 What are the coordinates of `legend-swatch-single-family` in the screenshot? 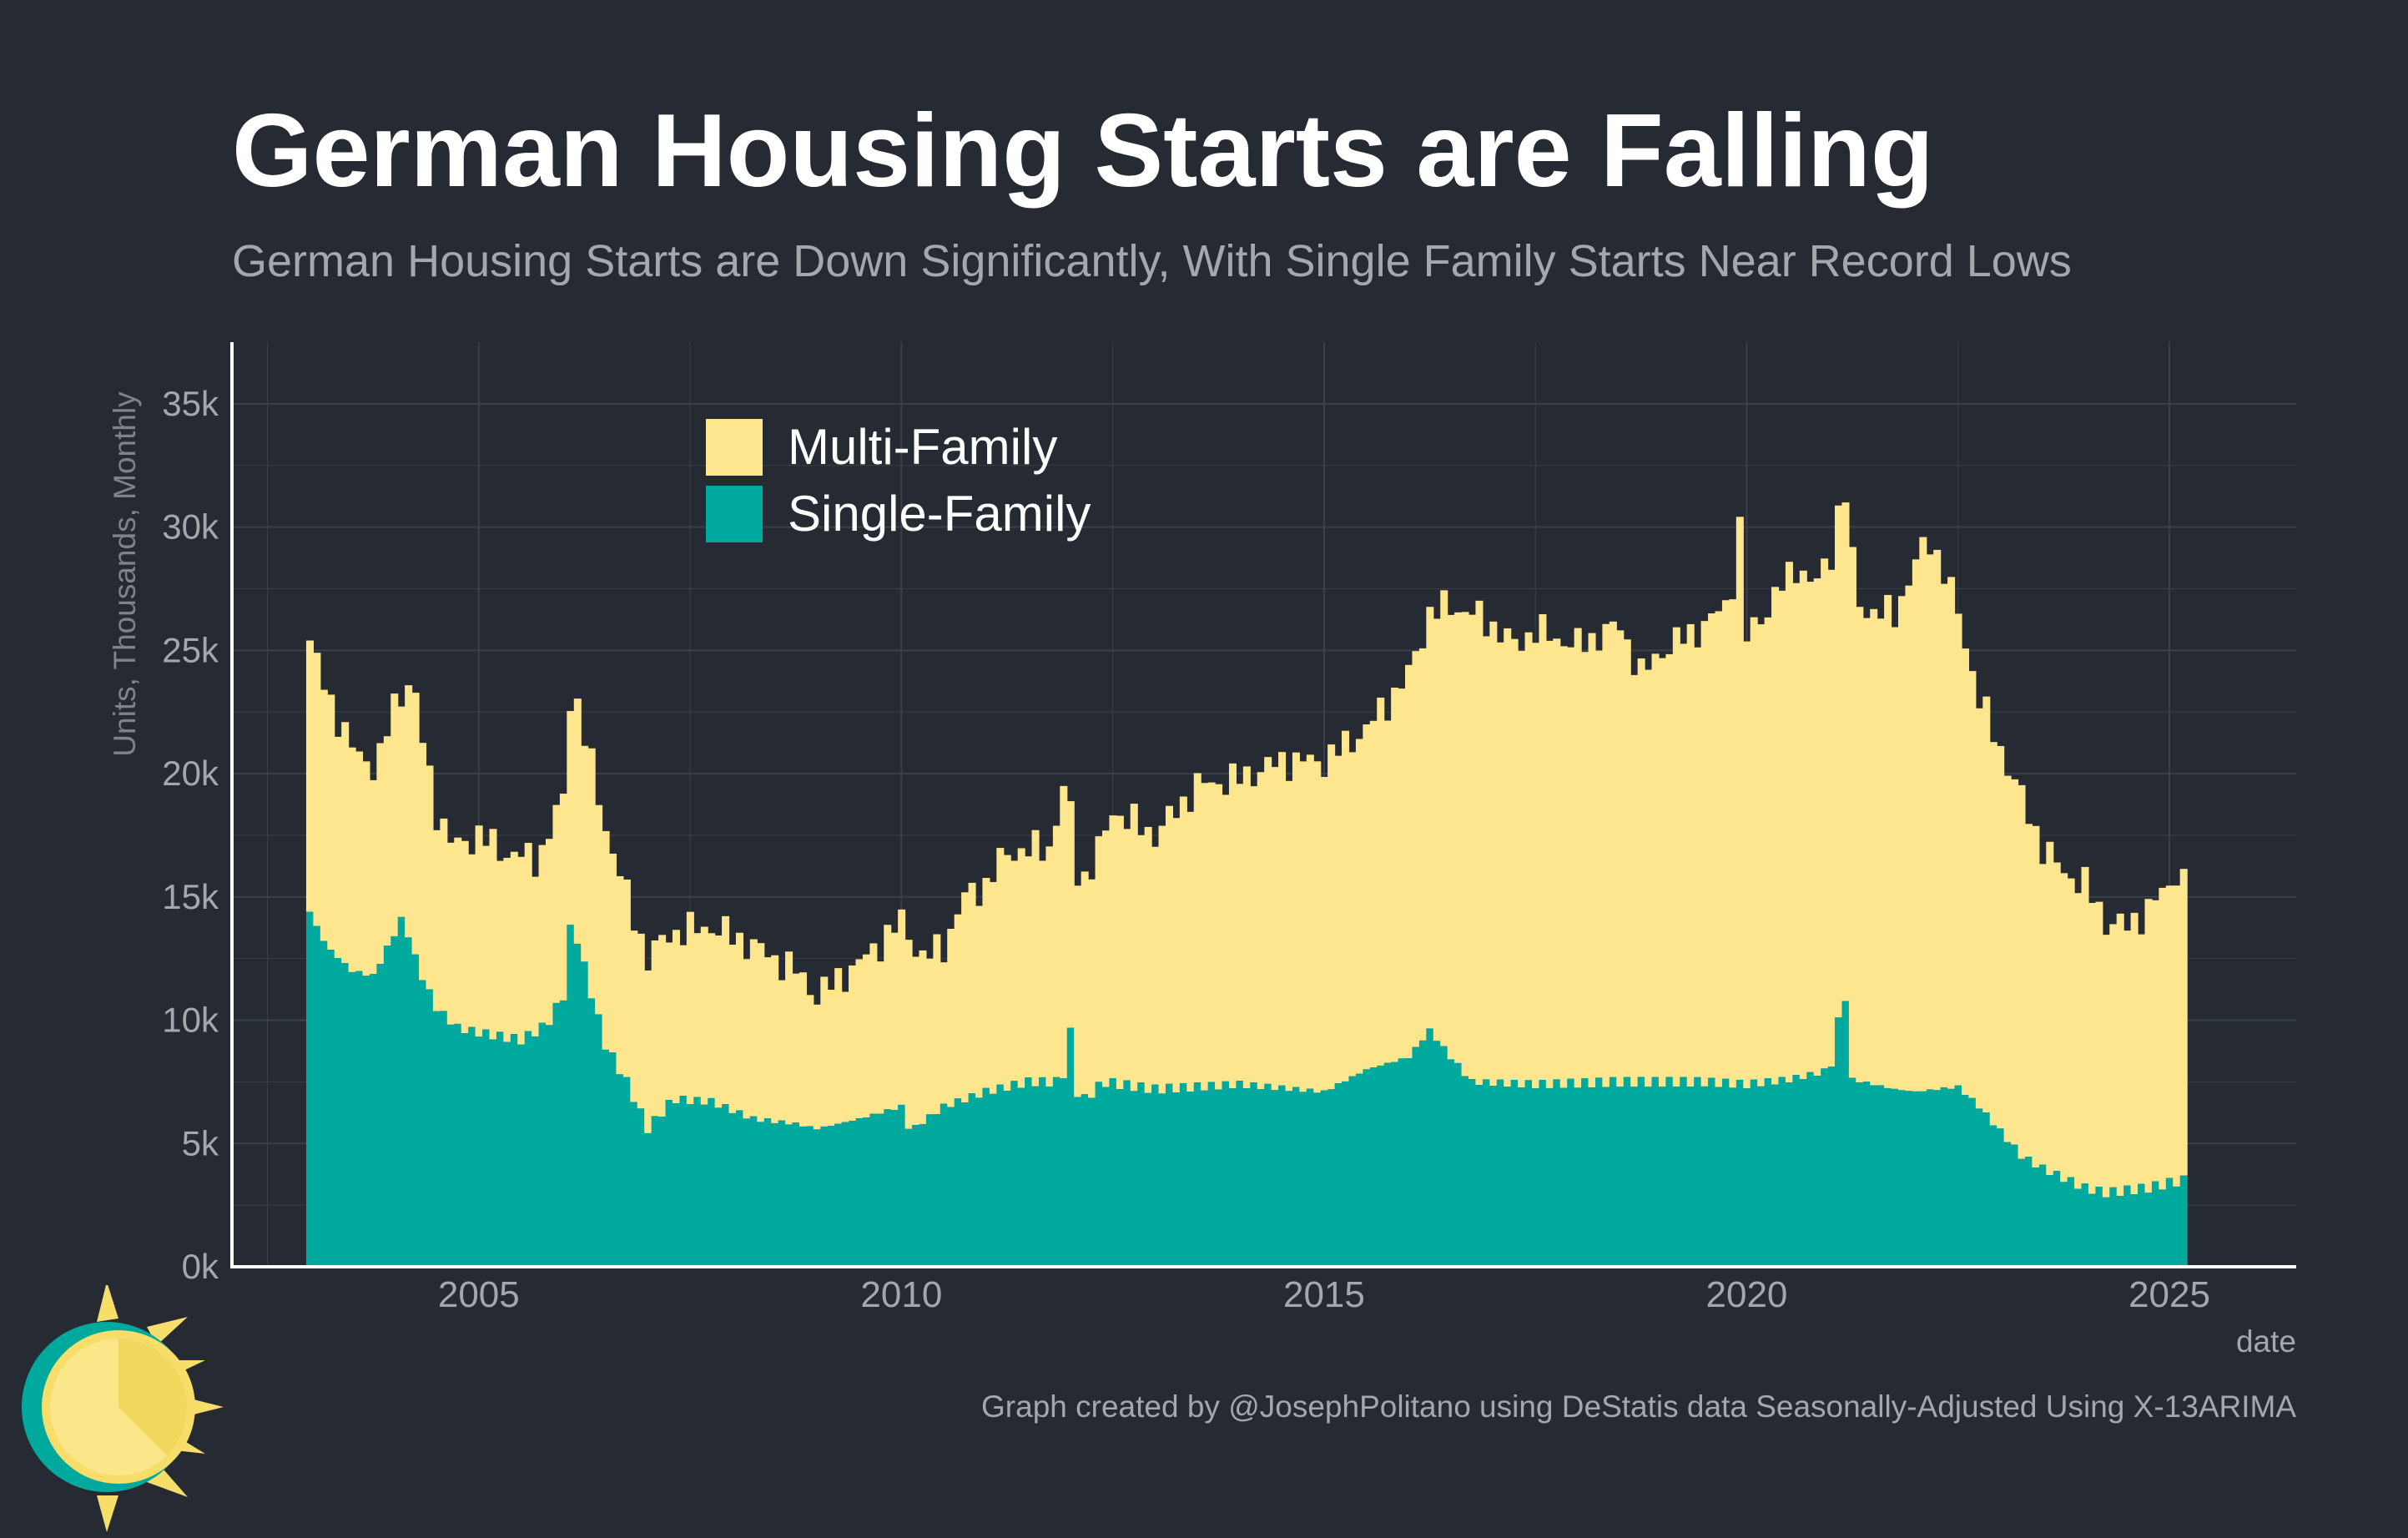 It's located at (734, 514).